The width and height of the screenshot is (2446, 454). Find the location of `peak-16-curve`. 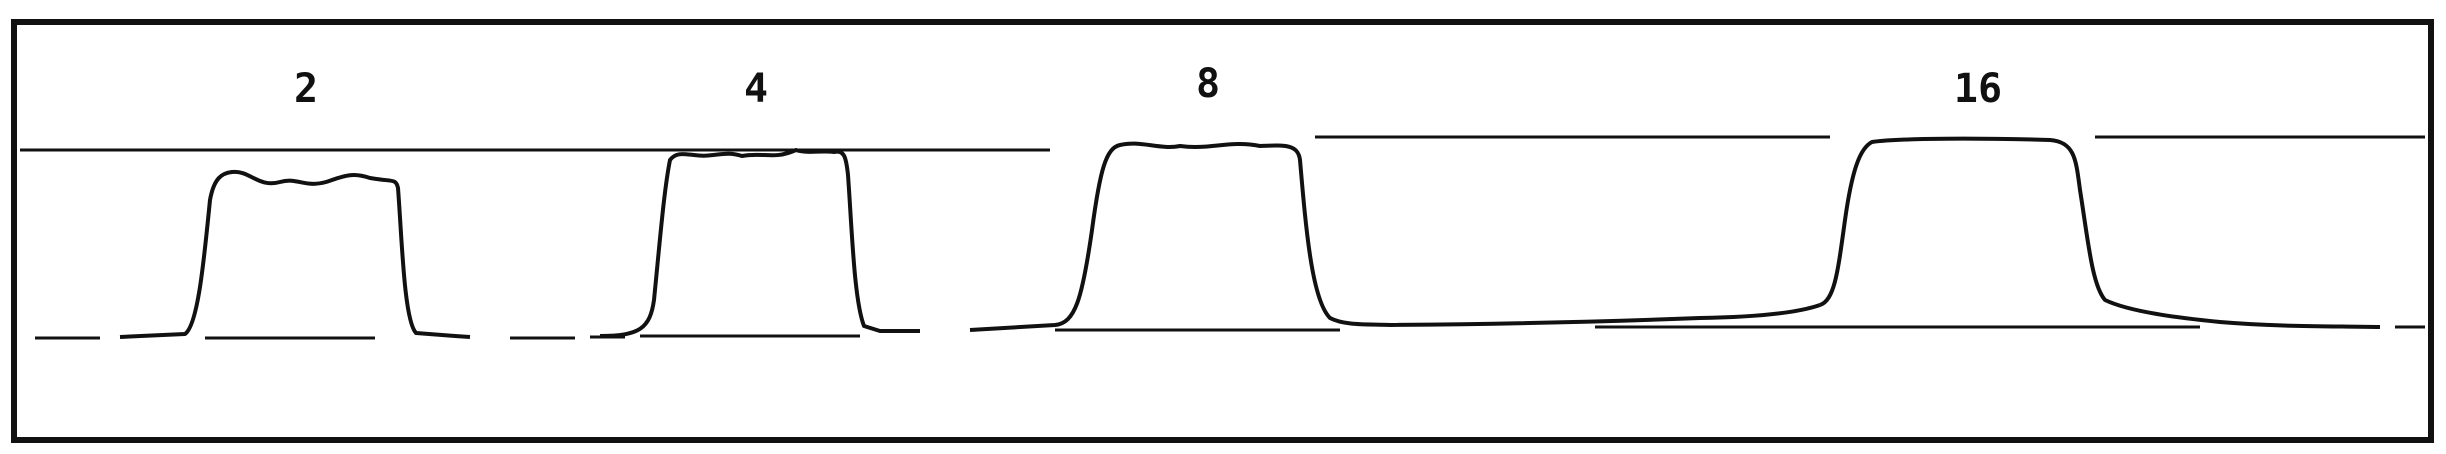

peak-16-curve is located at coordinates (2100, 232).